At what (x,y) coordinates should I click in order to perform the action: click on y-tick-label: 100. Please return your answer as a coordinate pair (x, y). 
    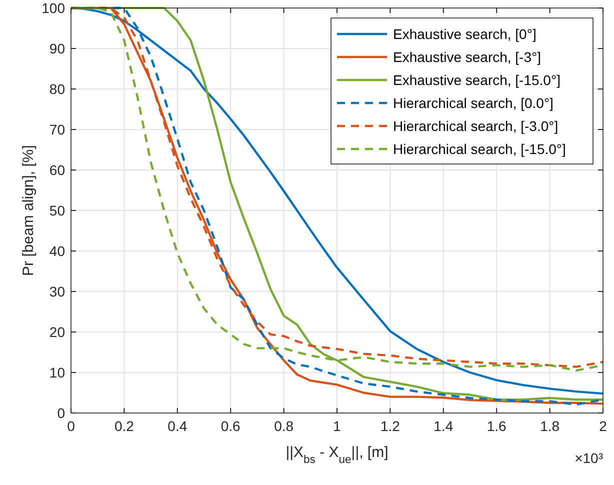
    Looking at the image, I should click on (54, 8).